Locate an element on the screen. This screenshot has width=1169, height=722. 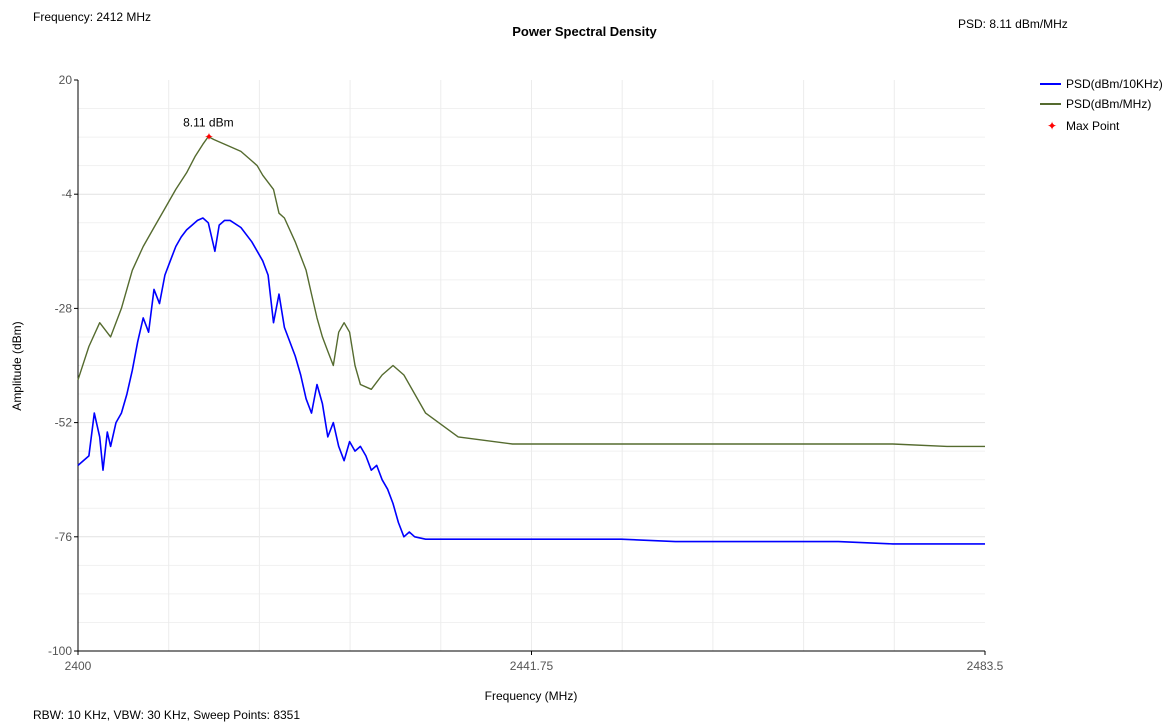
chart-title: Power Spectral Density is located at coordinates (584, 31).